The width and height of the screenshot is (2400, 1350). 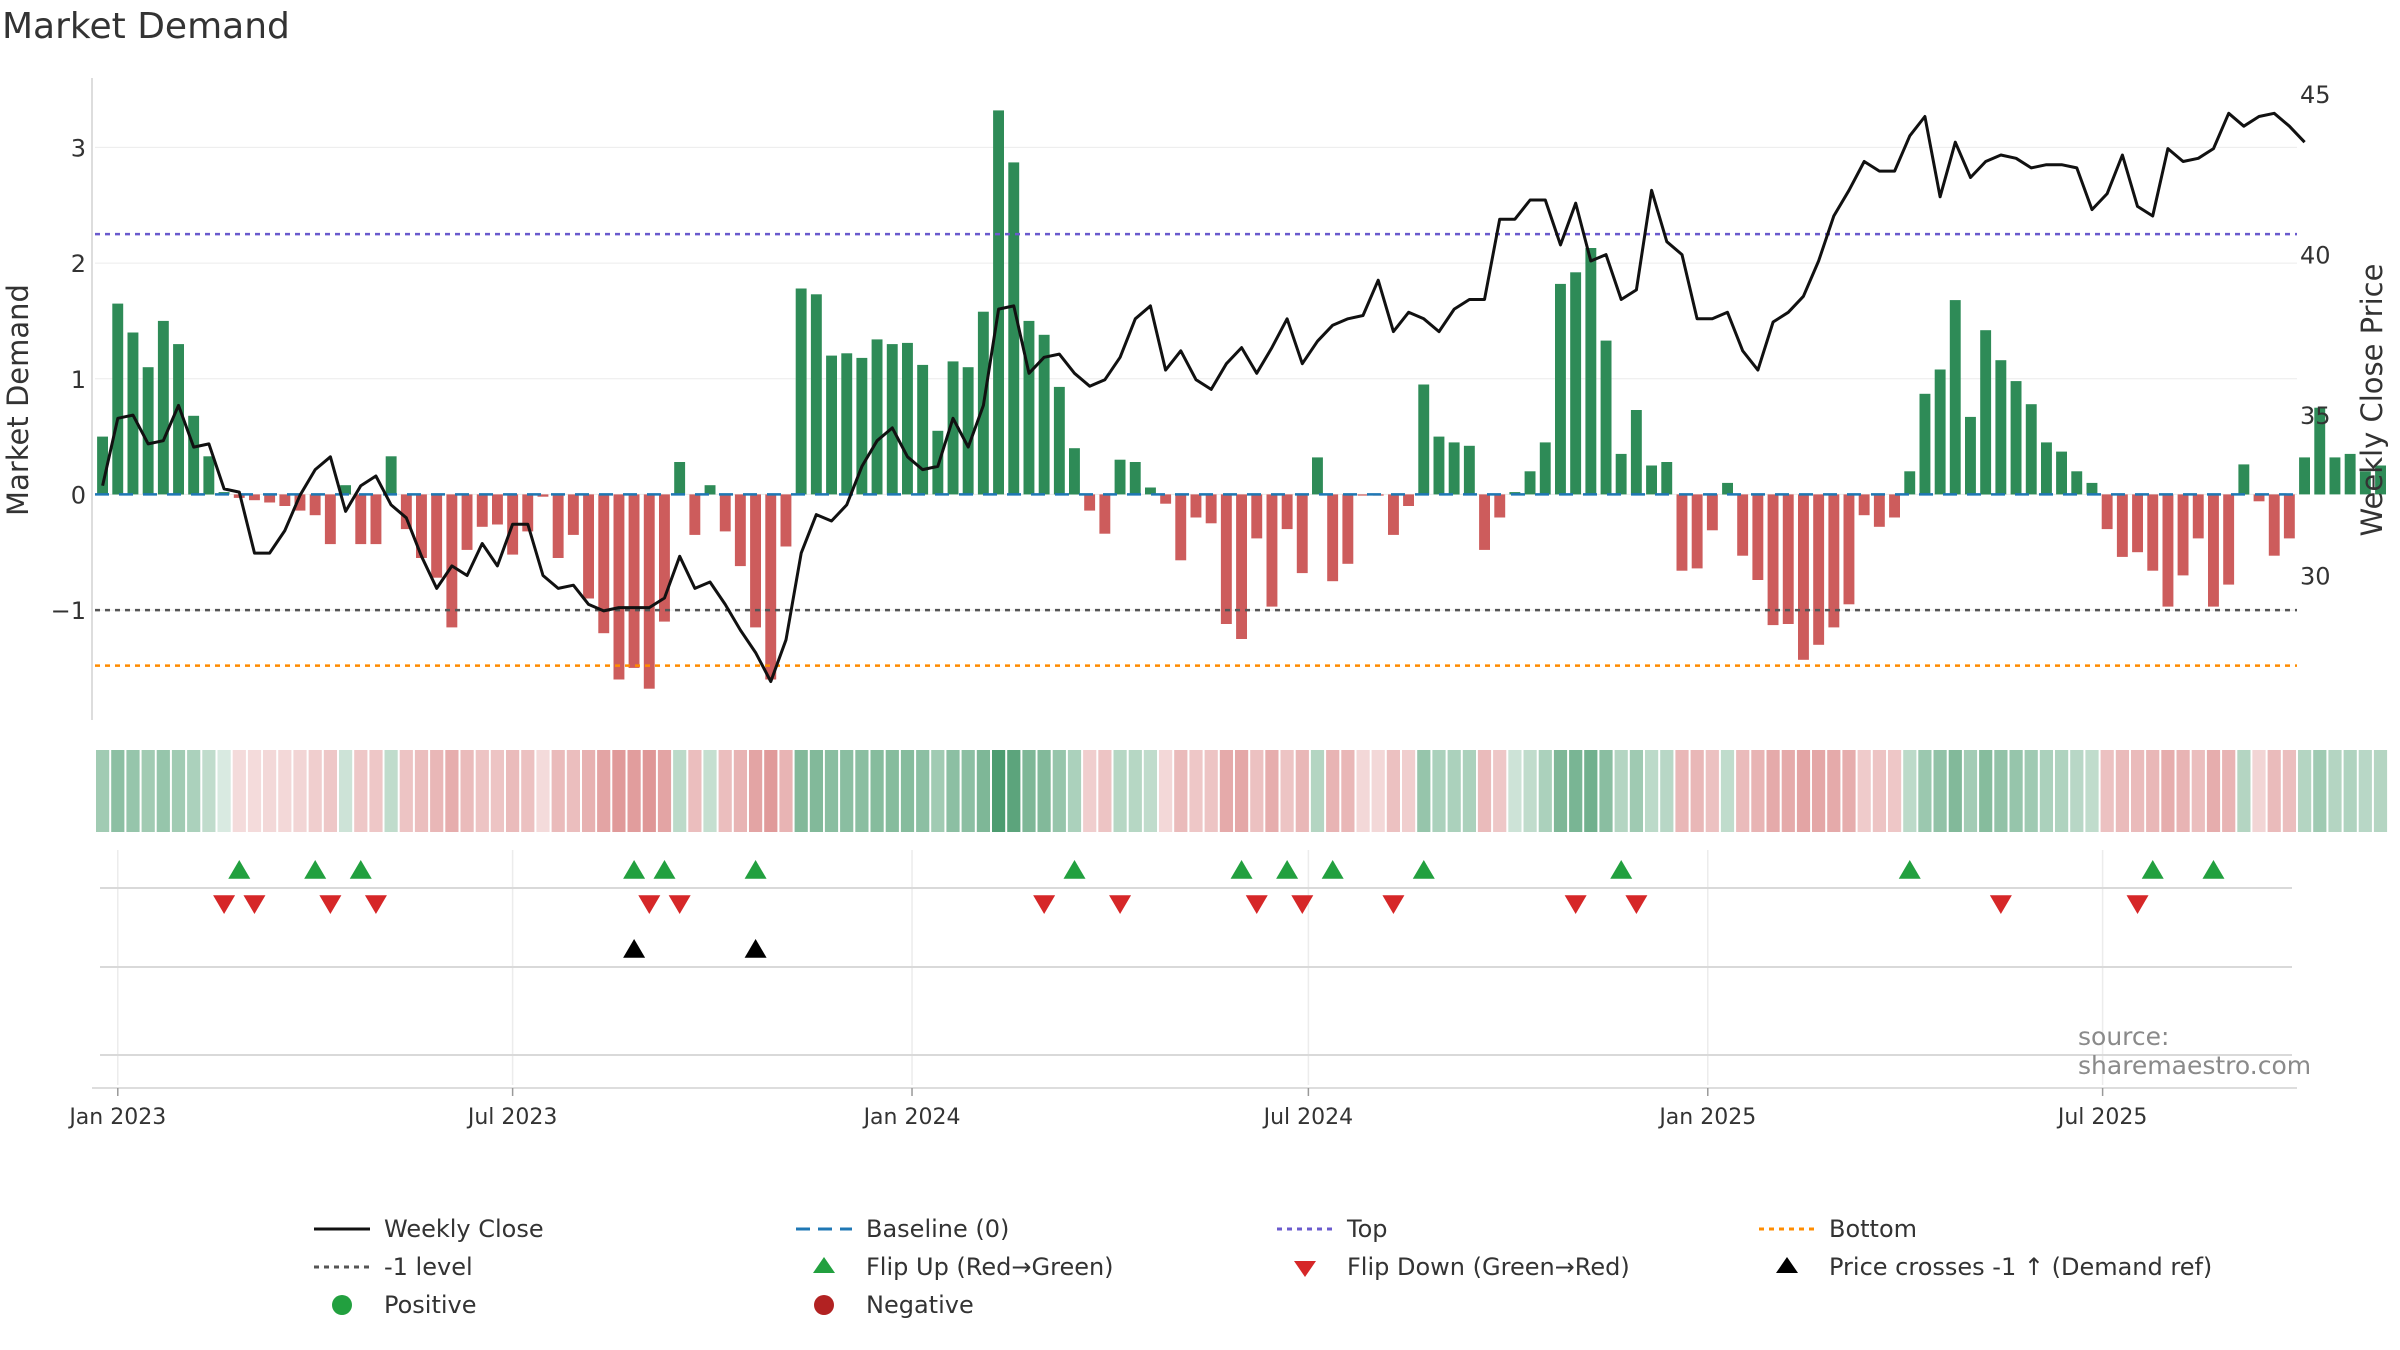 What do you see at coordinates (464, 1229) in the screenshot?
I see `legend-label: Weekly Close` at bounding box center [464, 1229].